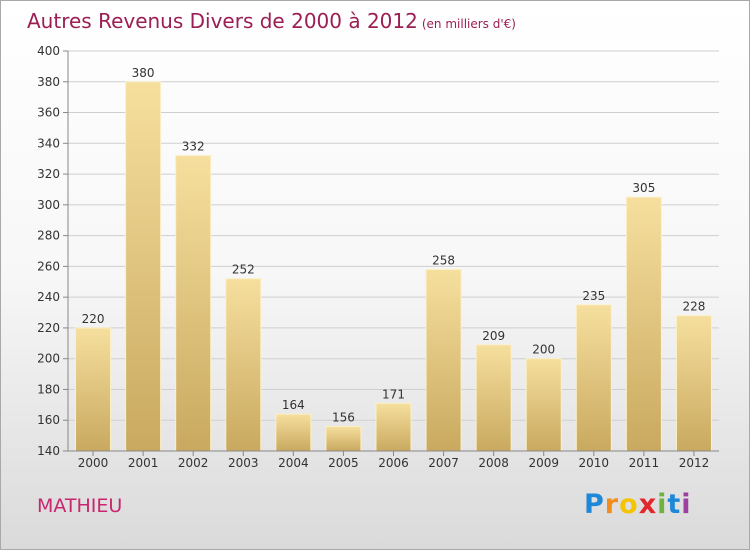 The image size is (750, 550). Describe the element at coordinates (48, 51) in the screenshot. I see `y-tick-label: 400` at that location.